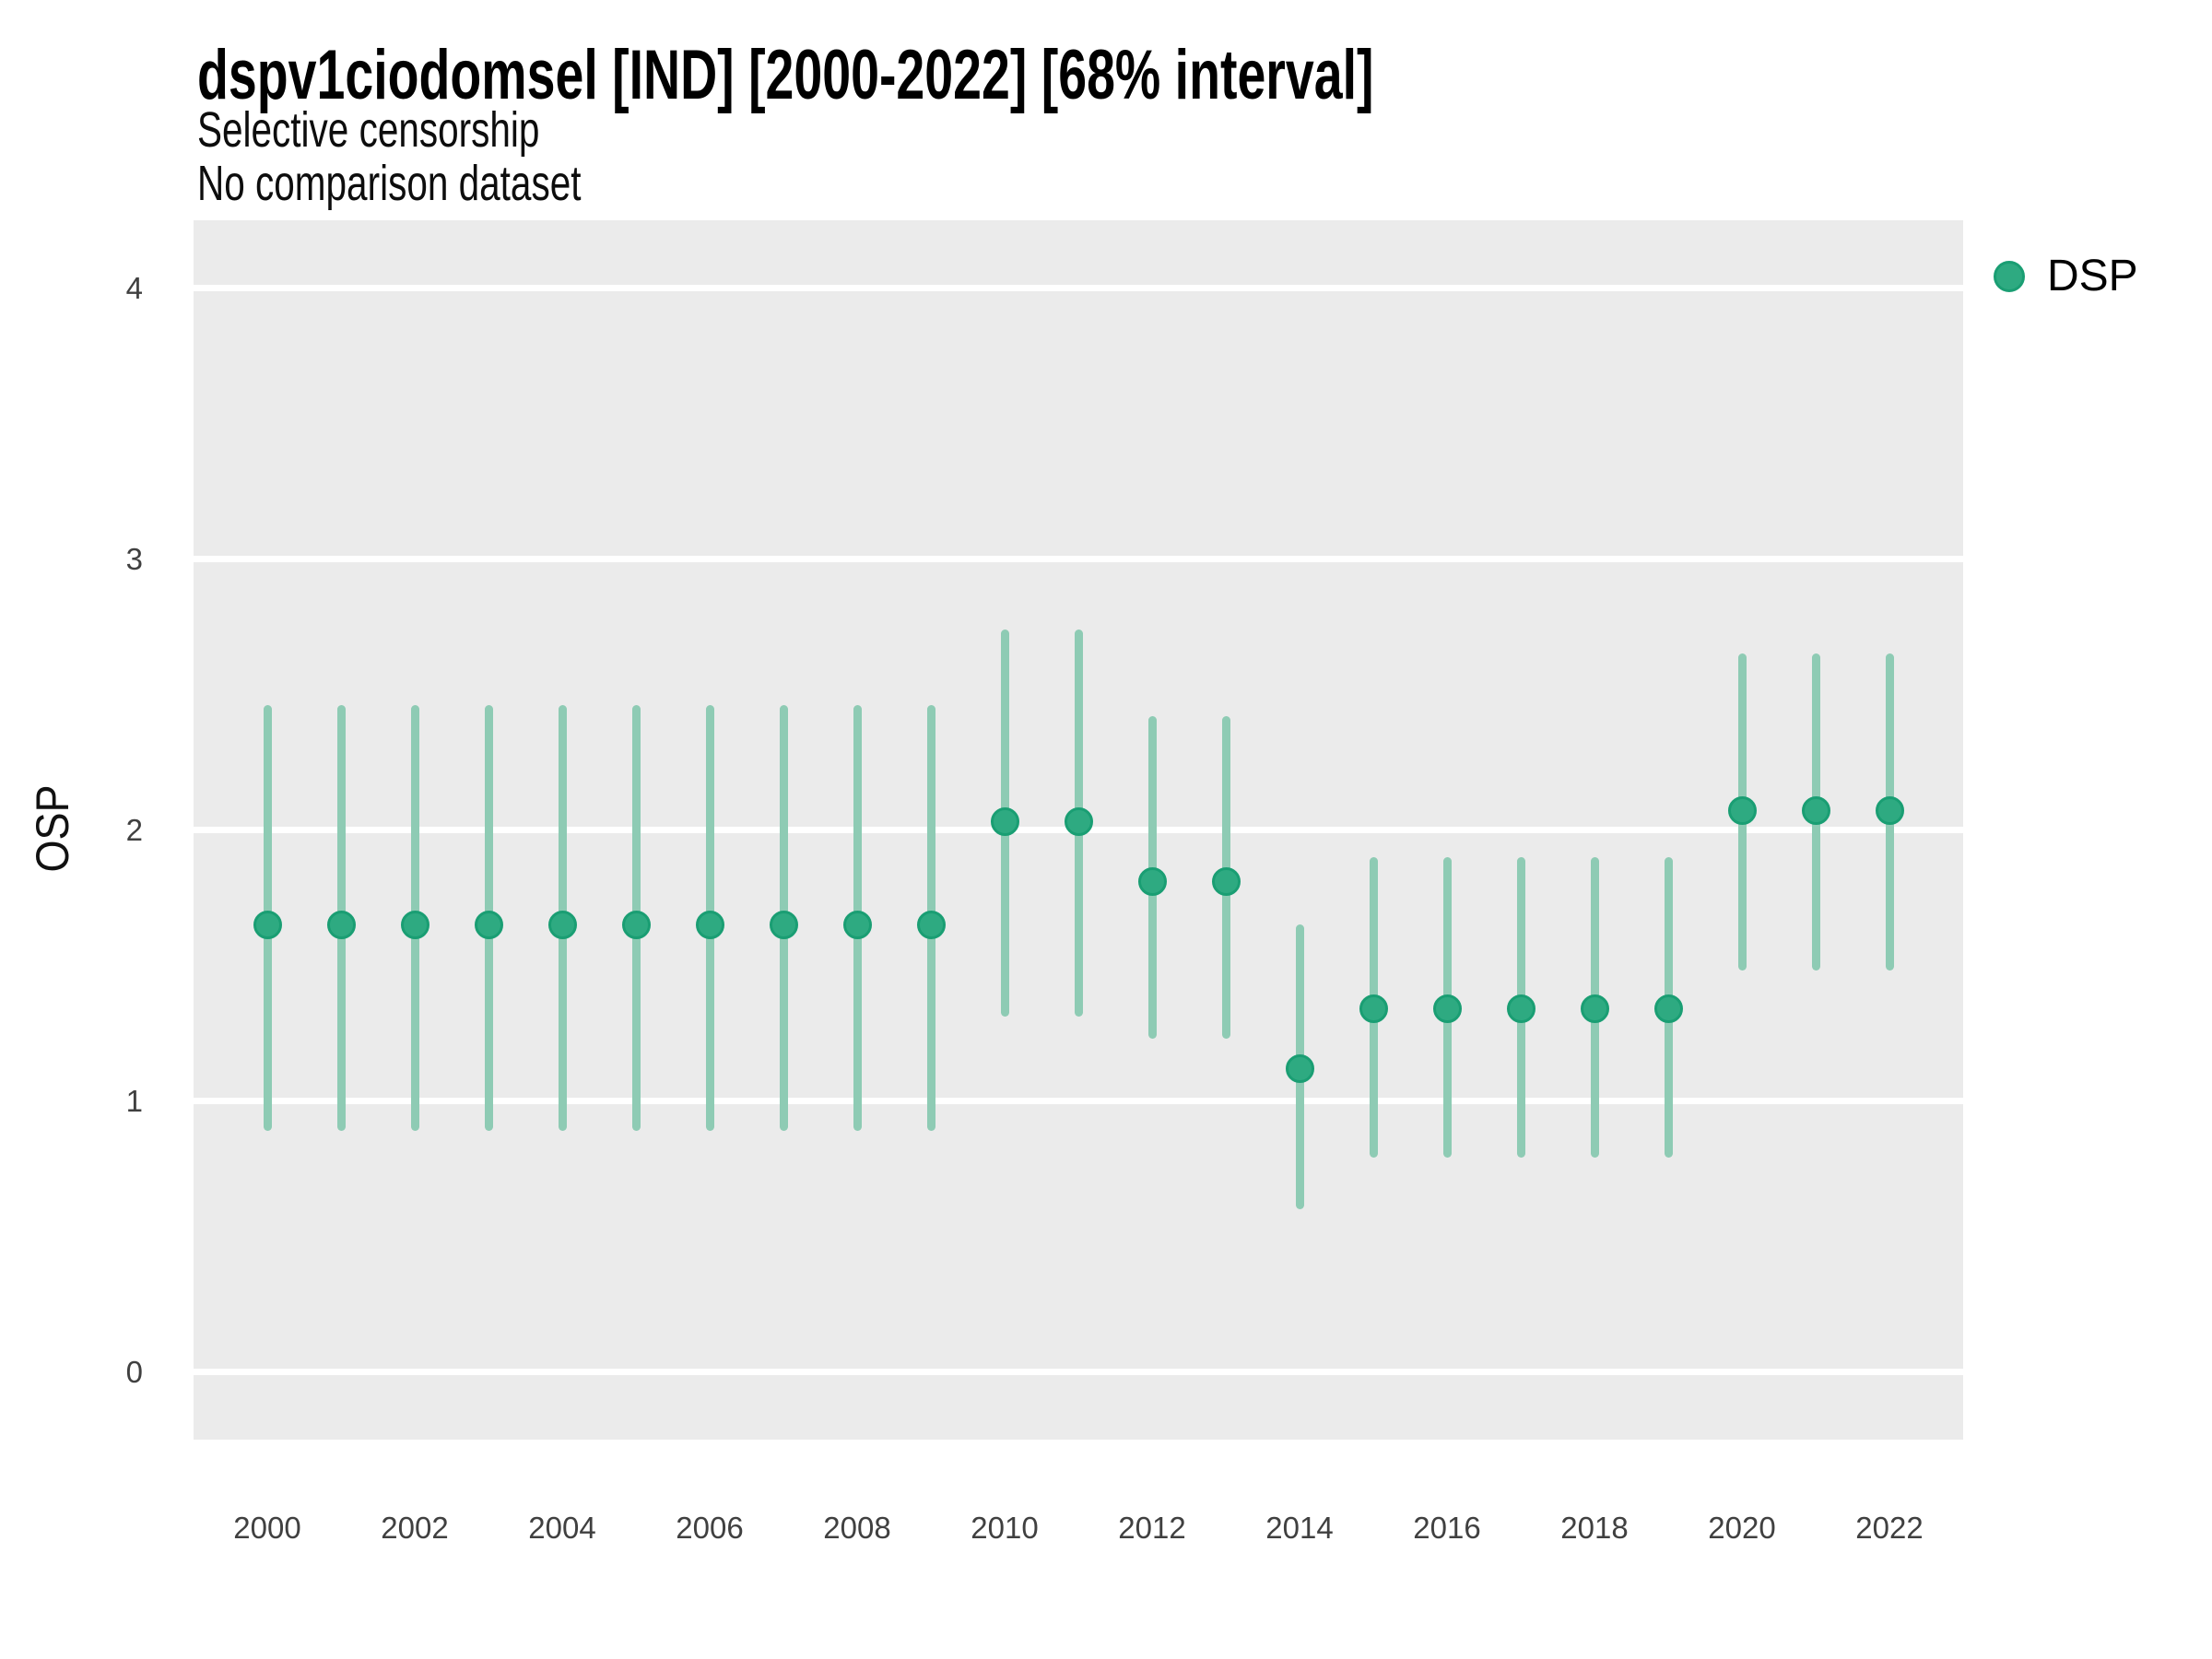 Image resolution: width=2212 pixels, height=1659 pixels. Describe the element at coordinates (1668, 1009) in the screenshot. I see `data-point-2019` at that location.